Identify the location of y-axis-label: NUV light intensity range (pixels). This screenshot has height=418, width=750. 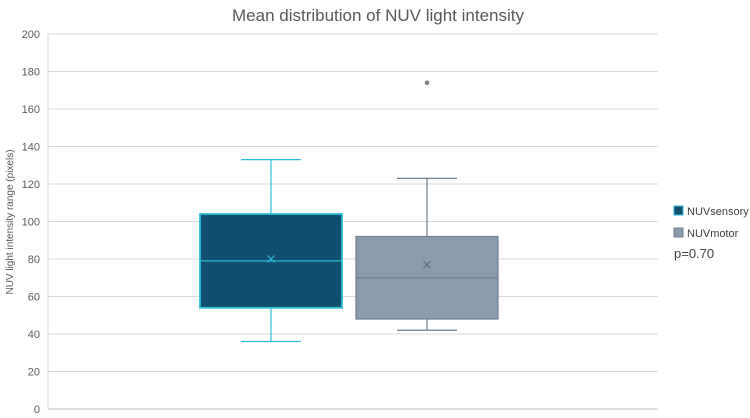
(10, 221).